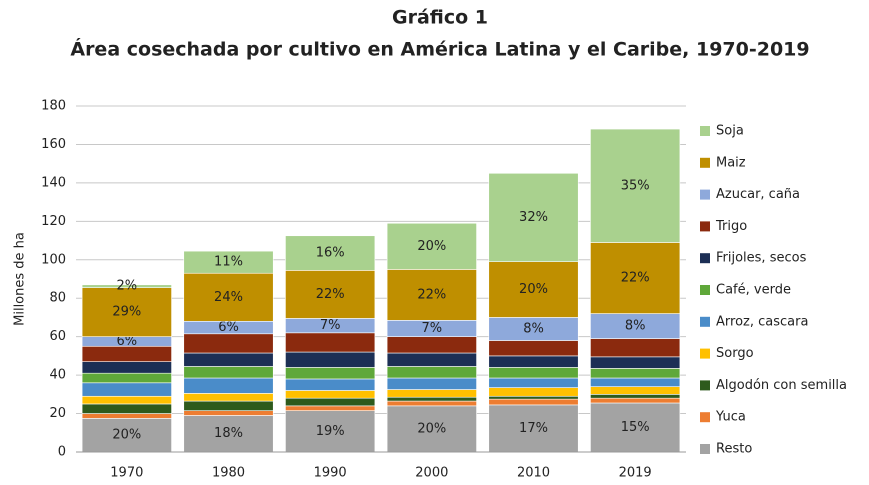  Describe the element at coordinates (127, 341) in the screenshot. I see `percent-label: 6%` at that location.